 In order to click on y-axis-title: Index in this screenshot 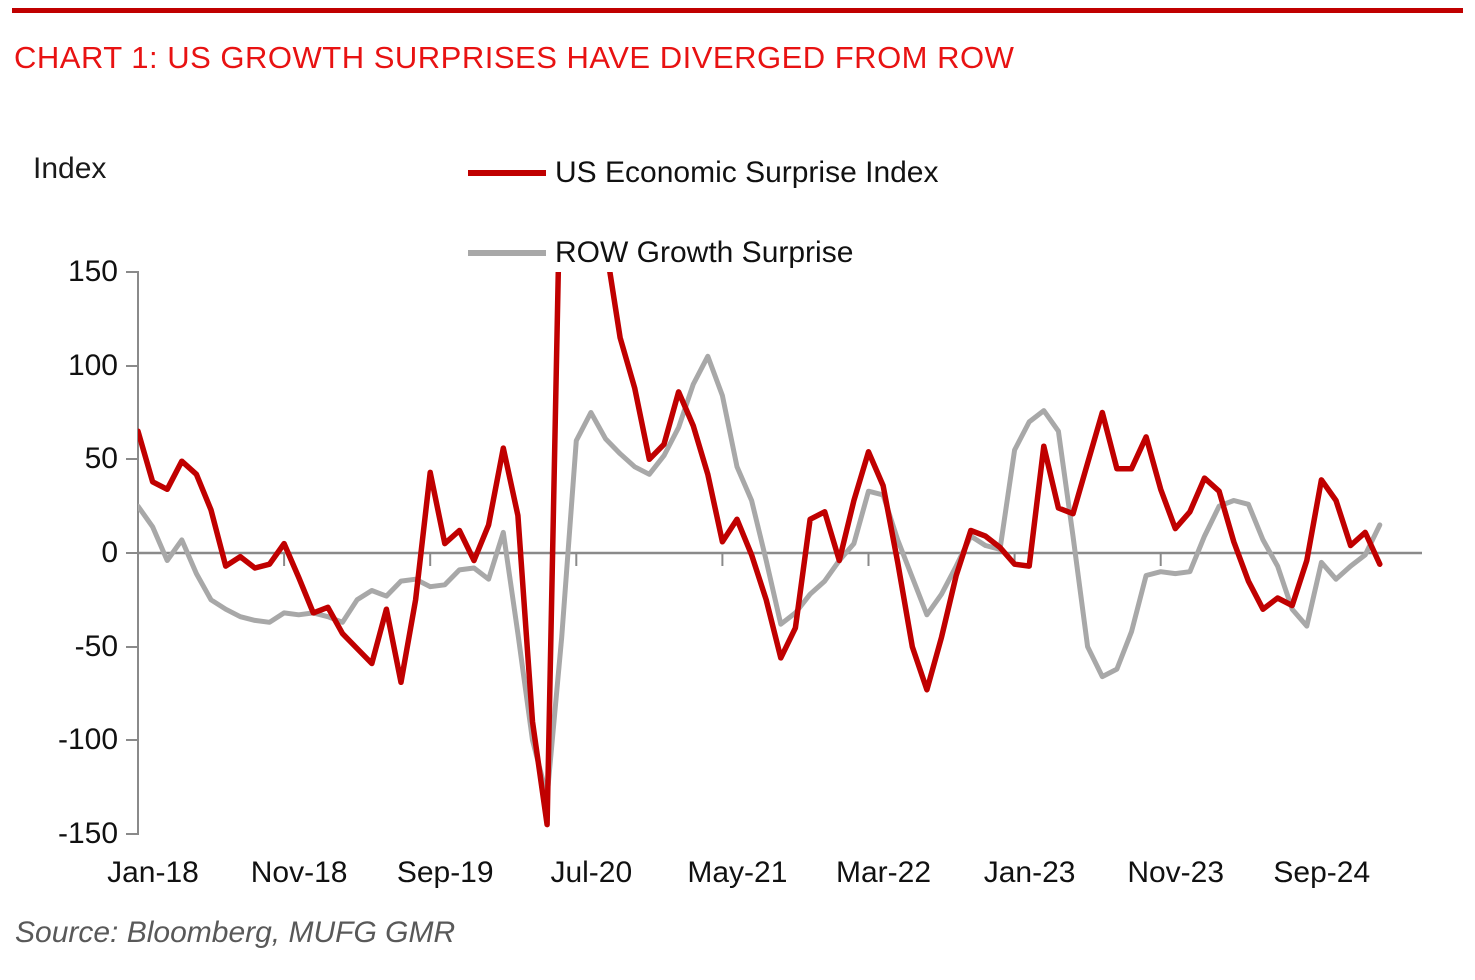, I will do `click(70, 168)`.